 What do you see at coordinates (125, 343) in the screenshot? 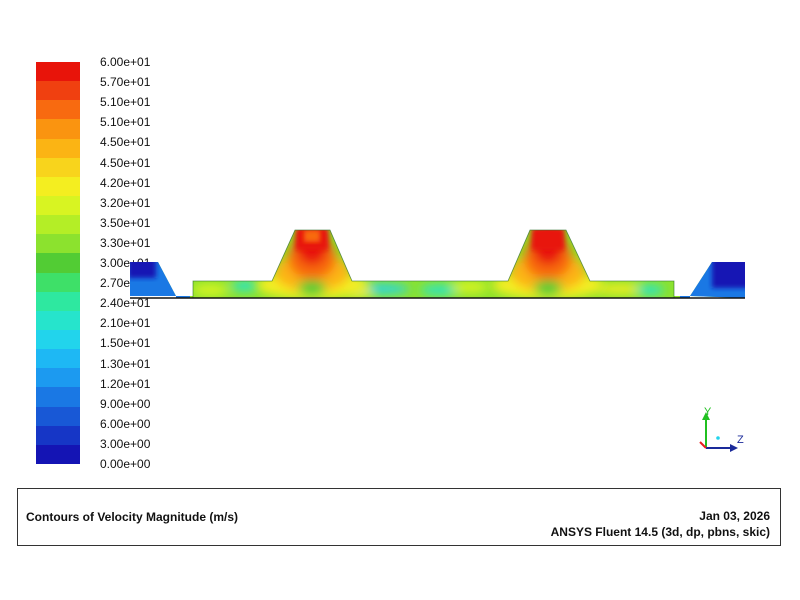
I see `legend-label: 1.50e+01` at bounding box center [125, 343].